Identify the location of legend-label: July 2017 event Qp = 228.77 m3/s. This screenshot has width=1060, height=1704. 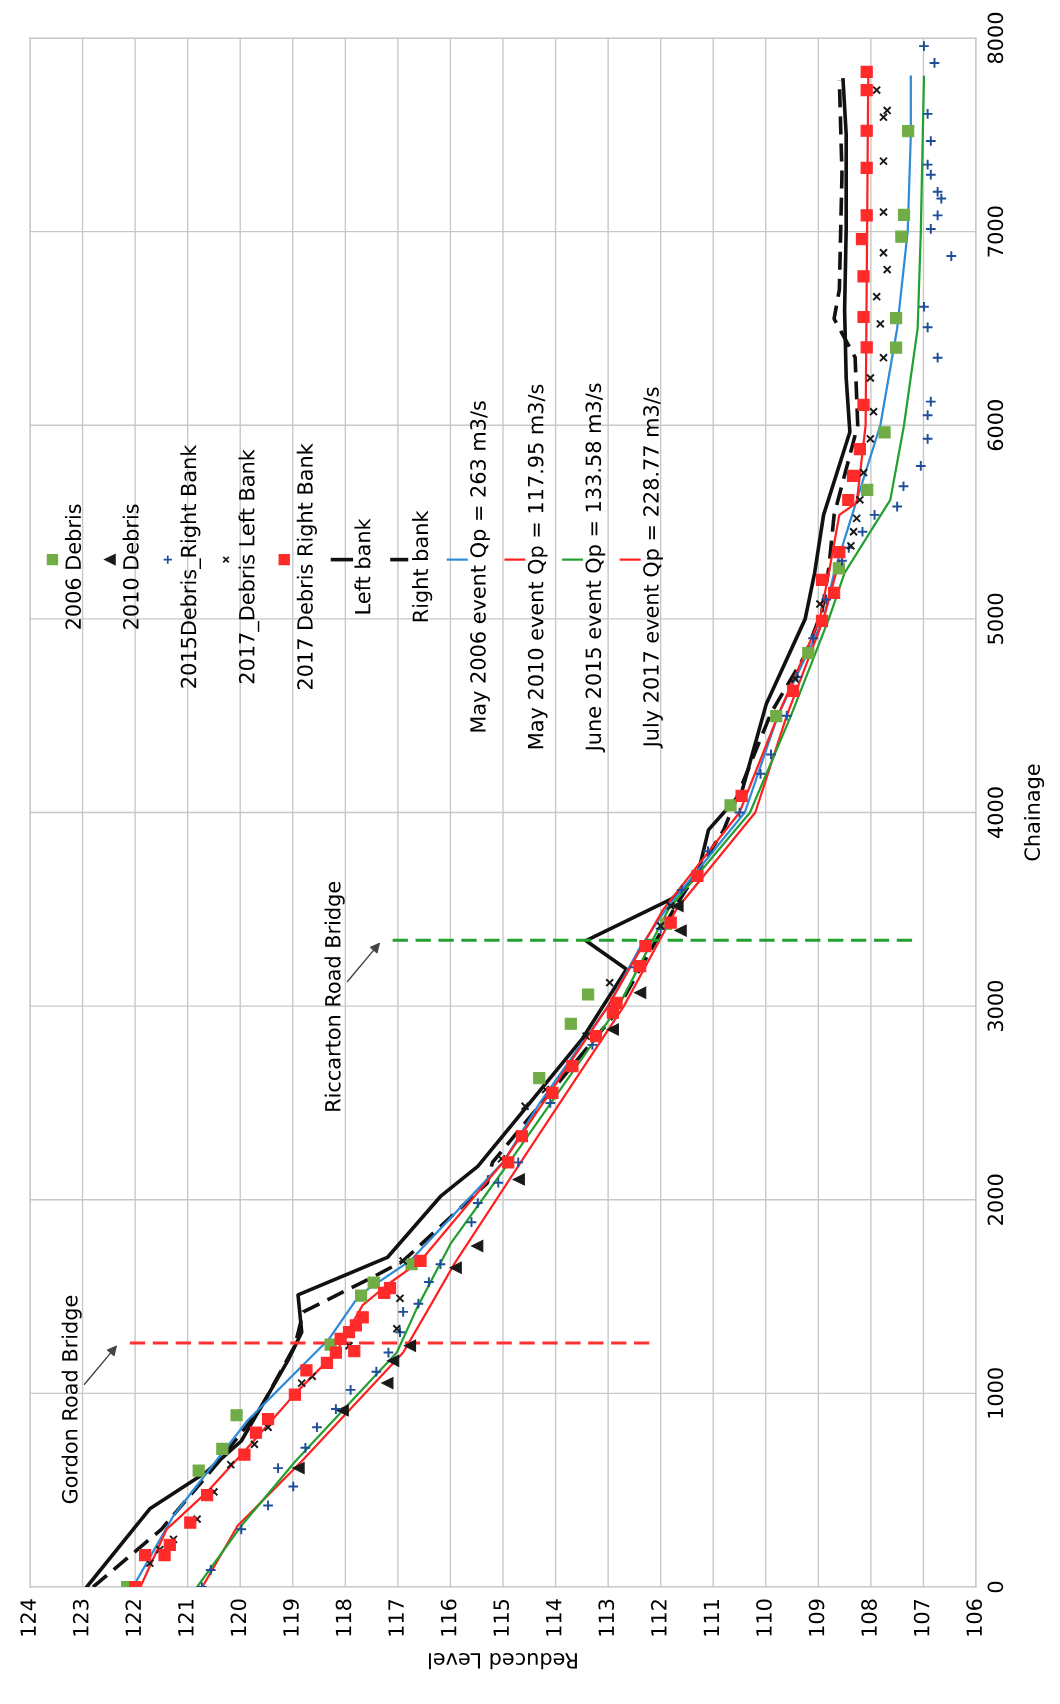
(652, 568).